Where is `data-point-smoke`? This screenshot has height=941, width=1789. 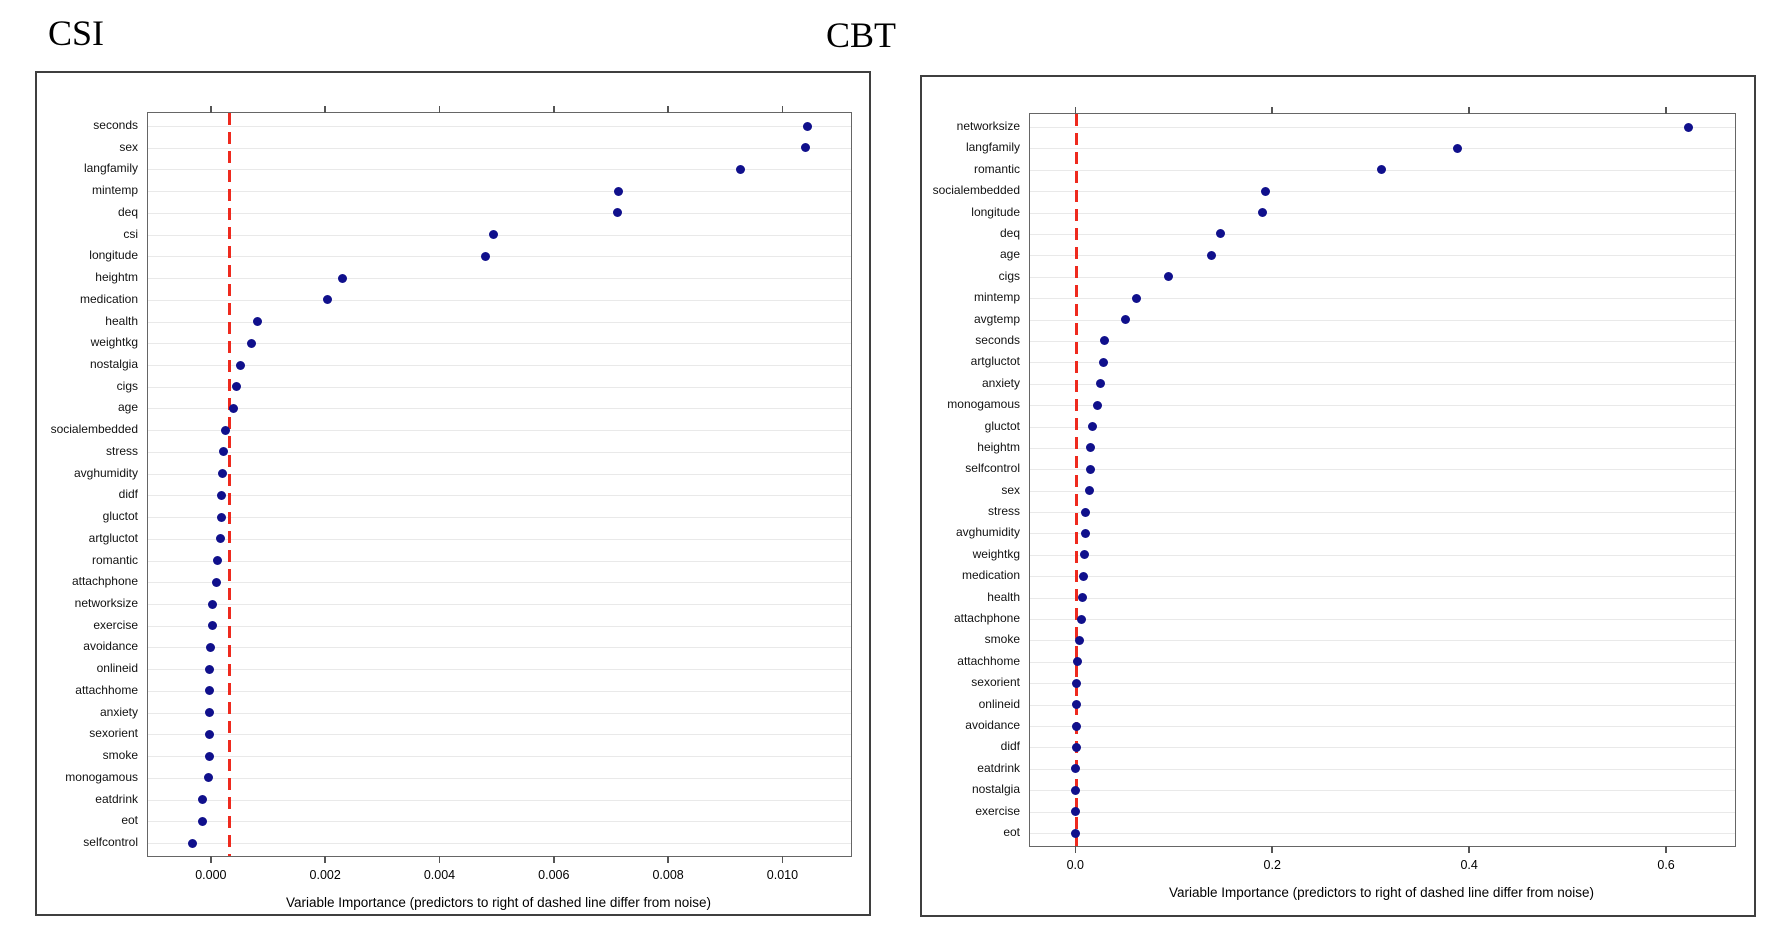
data-point-smoke is located at coordinates (1079, 640).